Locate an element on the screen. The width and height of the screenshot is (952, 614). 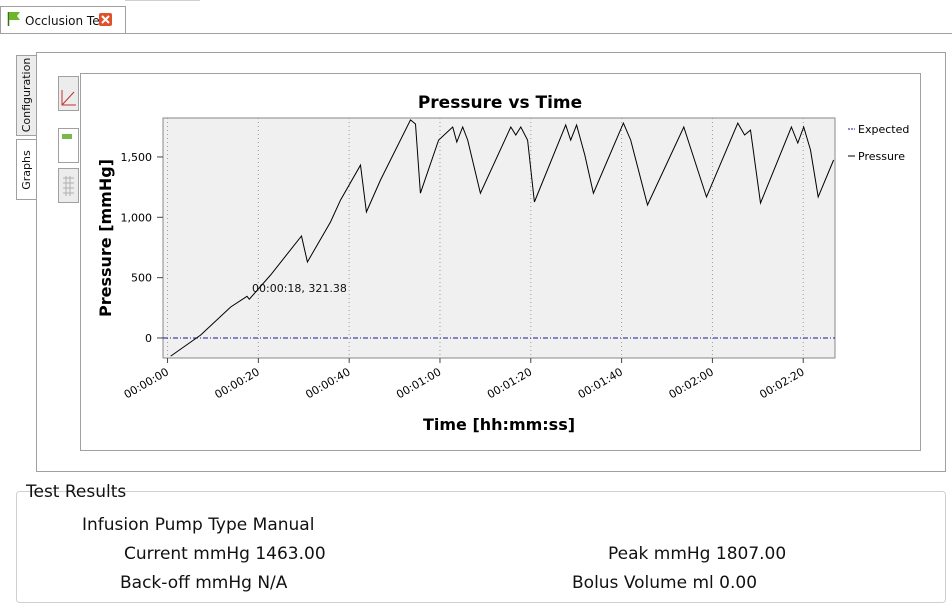
tab-title: Occlusion Test is located at coordinates (68, 21).